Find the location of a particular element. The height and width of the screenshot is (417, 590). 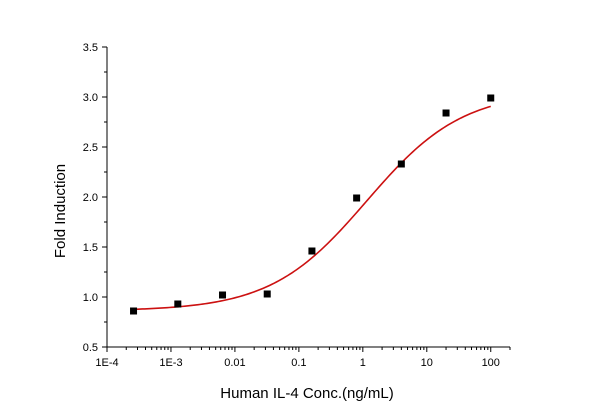

x-tick-label: 0.1 is located at coordinates (298, 363).